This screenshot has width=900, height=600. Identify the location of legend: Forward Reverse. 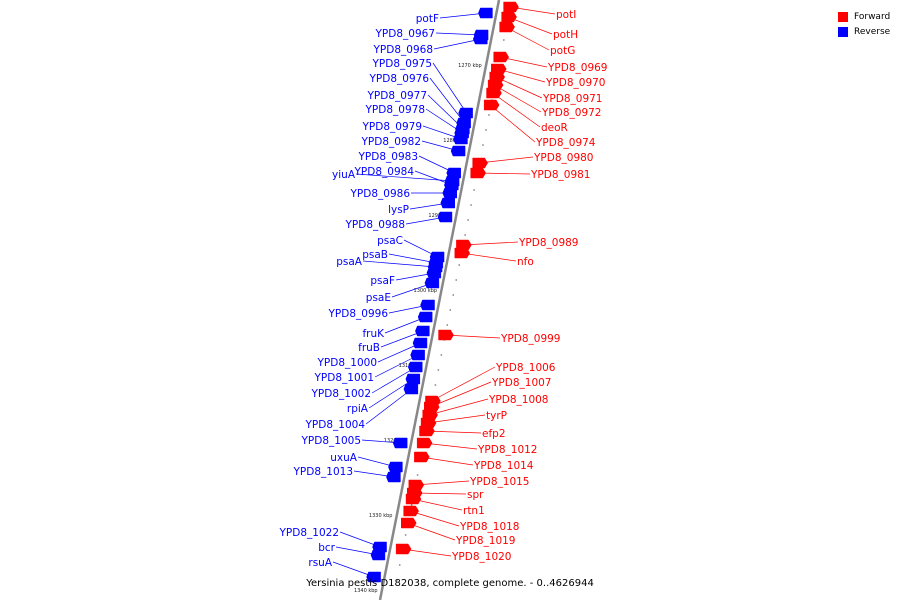
(864, 24).